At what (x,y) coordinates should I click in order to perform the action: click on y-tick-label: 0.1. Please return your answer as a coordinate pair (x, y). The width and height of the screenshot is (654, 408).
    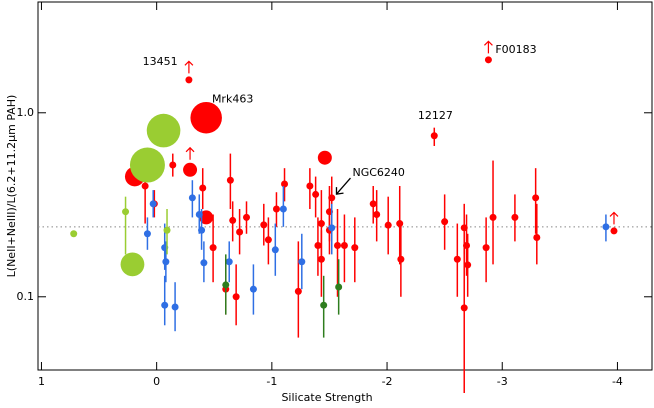
    Looking at the image, I should click on (26, 296).